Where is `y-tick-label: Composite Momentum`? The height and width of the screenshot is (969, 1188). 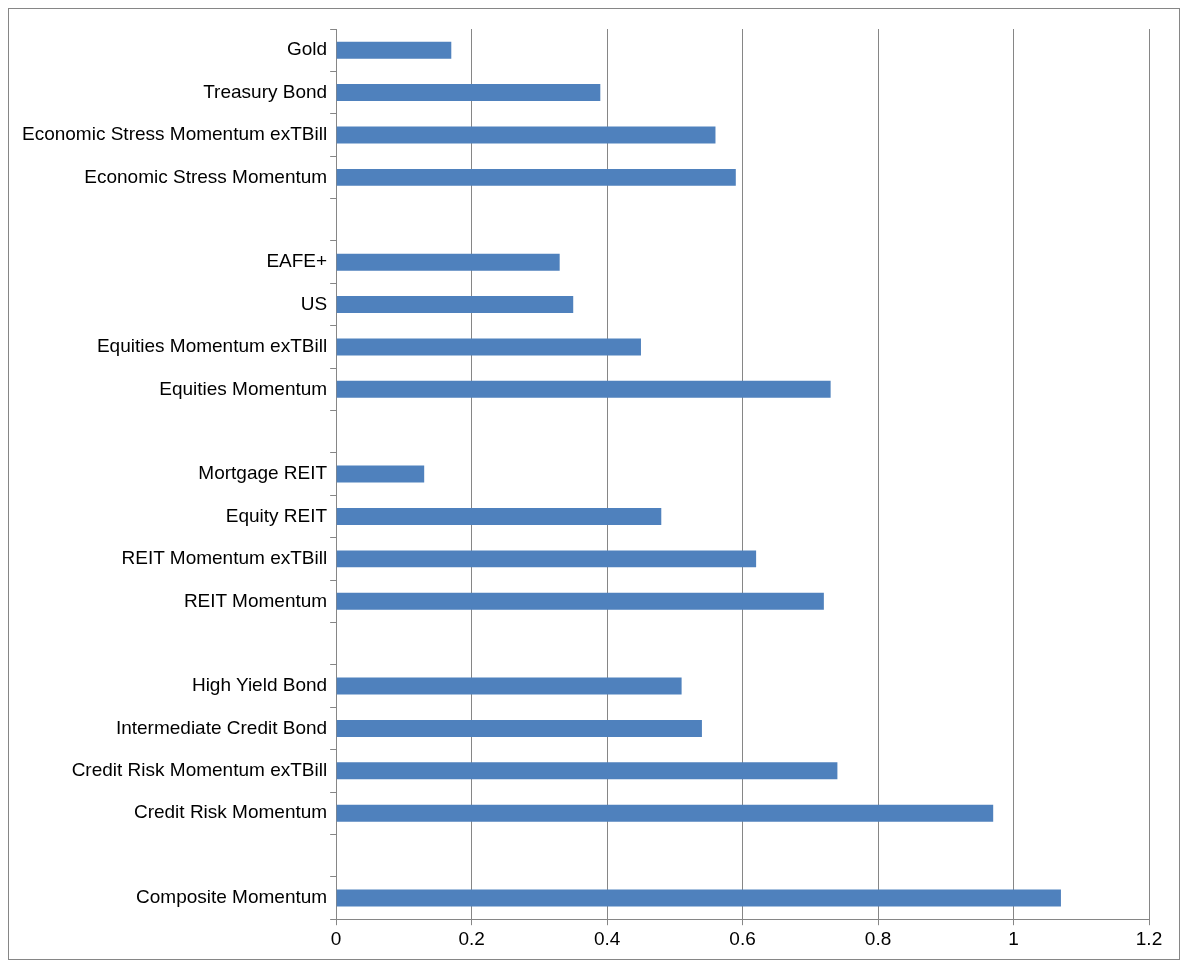
y-tick-label: Composite Momentum is located at coordinates (232, 897).